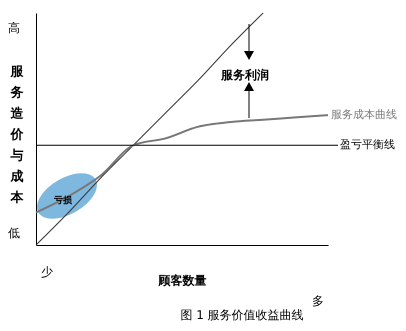 Image resolution: width=406 pixels, height=331 pixels. What do you see at coordinates (364, 115) in the screenshot?
I see `series-label: 服务成本曲线` at bounding box center [364, 115].